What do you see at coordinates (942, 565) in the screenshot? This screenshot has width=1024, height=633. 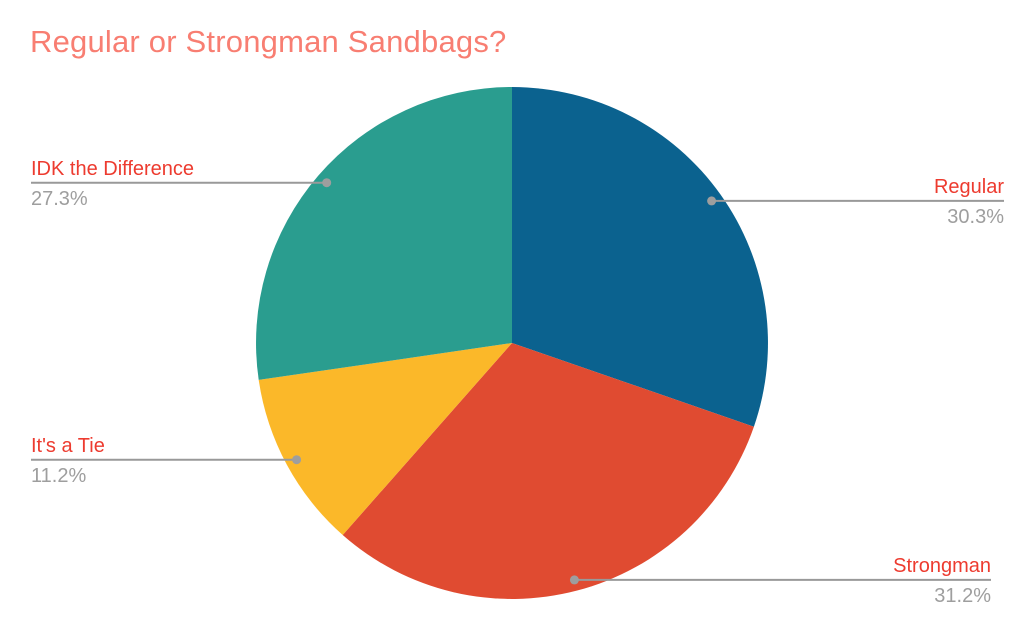 I see `slice-label-strongman: Strongman` at bounding box center [942, 565].